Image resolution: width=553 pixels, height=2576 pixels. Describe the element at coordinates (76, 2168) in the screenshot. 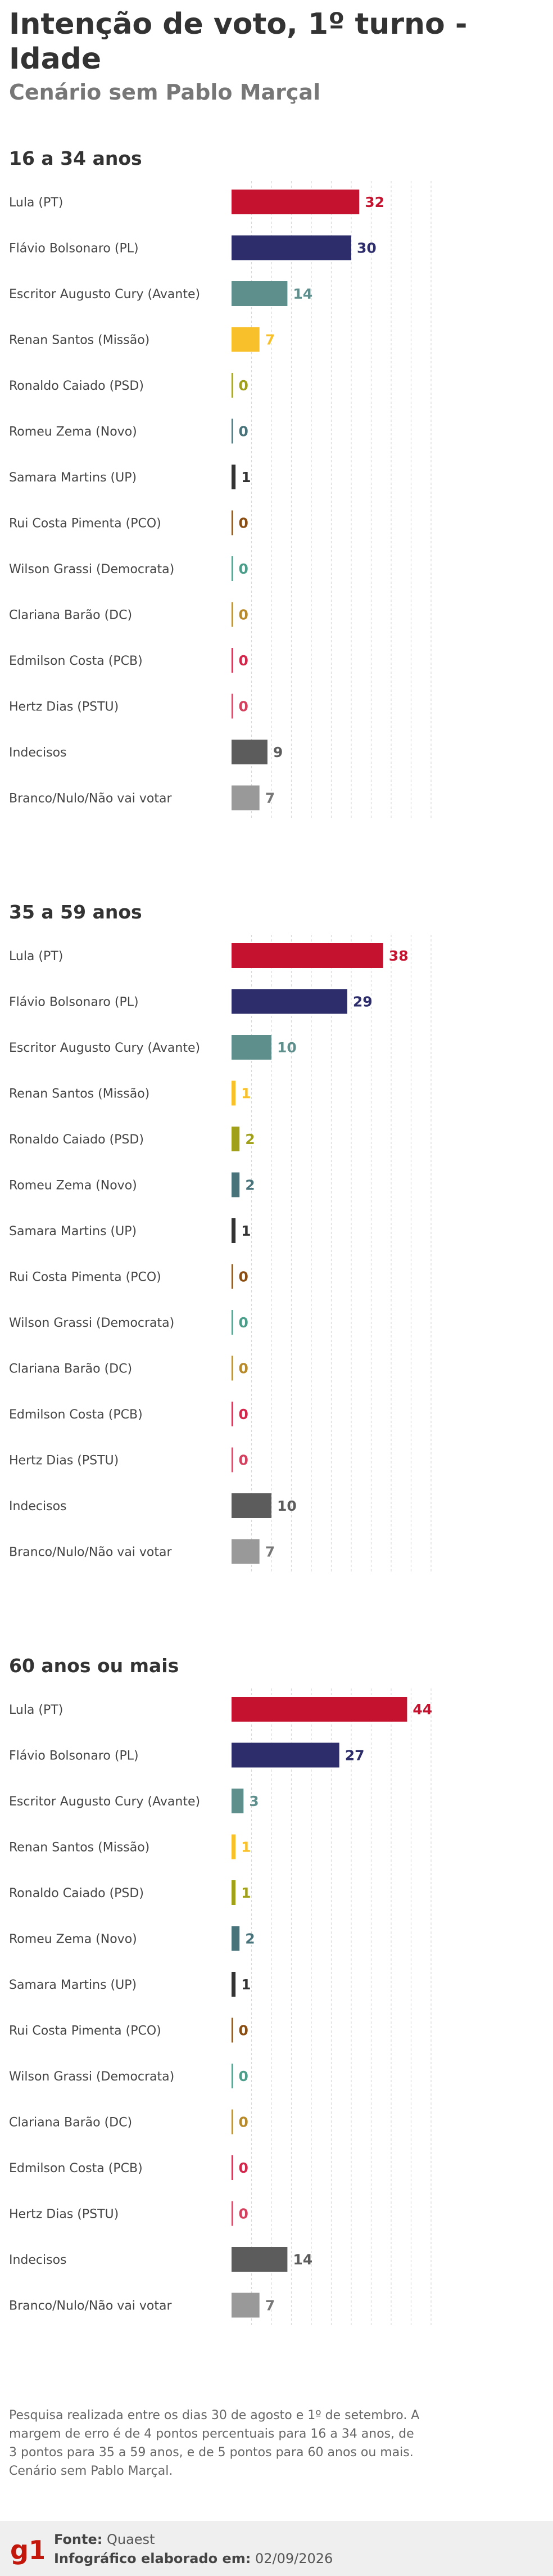

I see `category-label: Edmilson Costa (PCB)` at that location.